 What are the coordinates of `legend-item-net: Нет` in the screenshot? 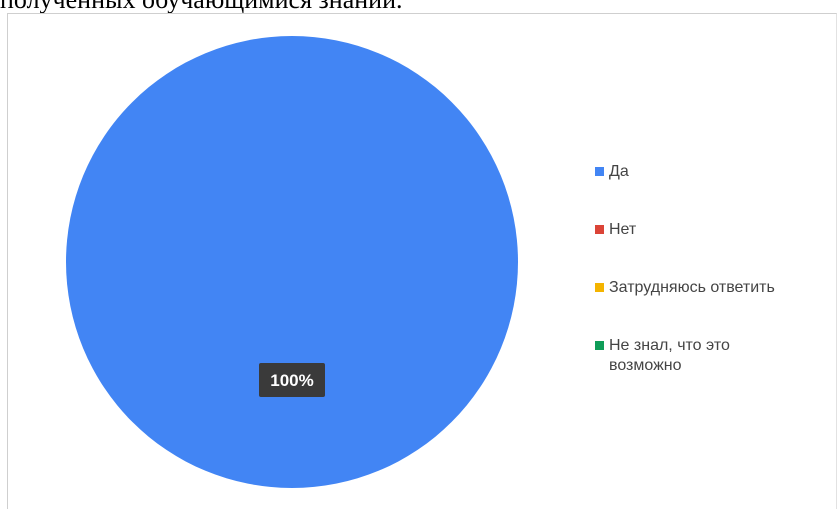 It's located at (716, 230).